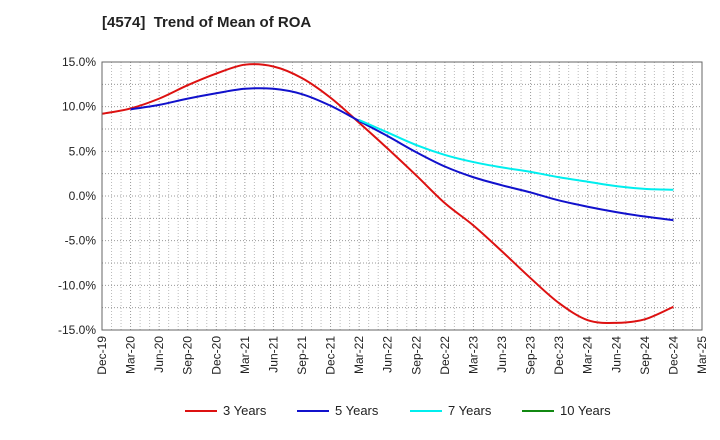 The image size is (720, 440). What do you see at coordinates (159, 354) in the screenshot?
I see `x-tick-label: Jun-20` at bounding box center [159, 354].